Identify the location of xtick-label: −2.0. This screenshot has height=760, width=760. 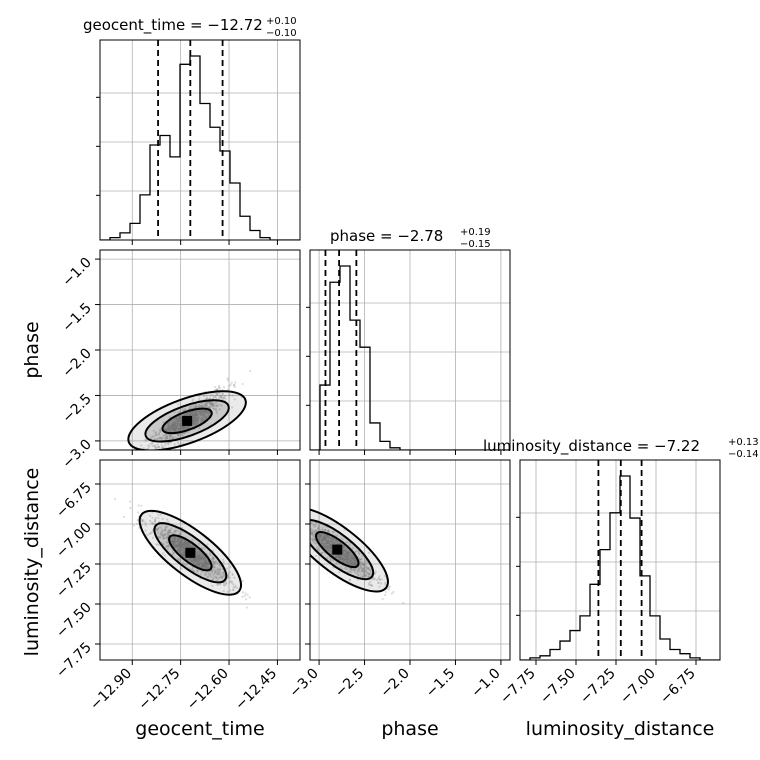
(394, 683).